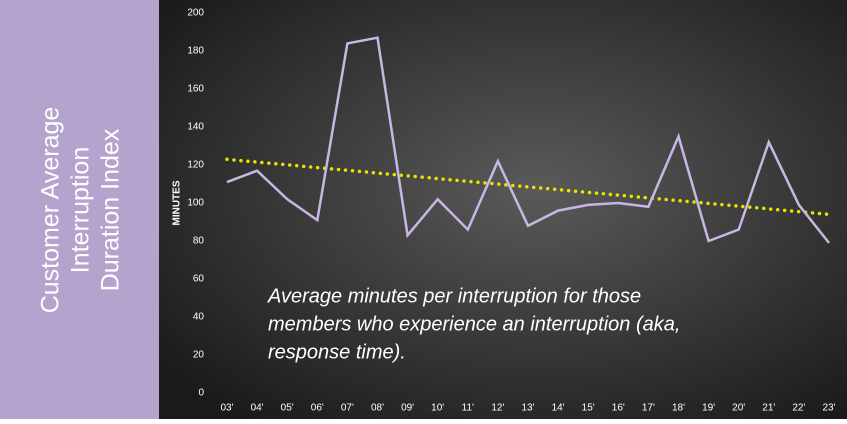 This screenshot has width=847, height=424. What do you see at coordinates (768, 408) in the screenshot?
I see `x-tick-label: 21'` at bounding box center [768, 408].